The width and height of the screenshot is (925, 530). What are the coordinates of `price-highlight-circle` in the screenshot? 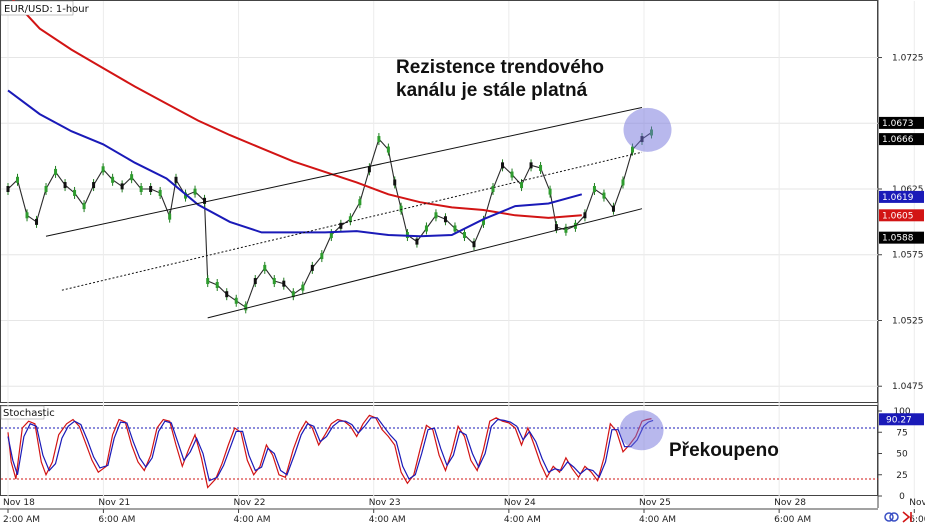 It's located at (647, 129).